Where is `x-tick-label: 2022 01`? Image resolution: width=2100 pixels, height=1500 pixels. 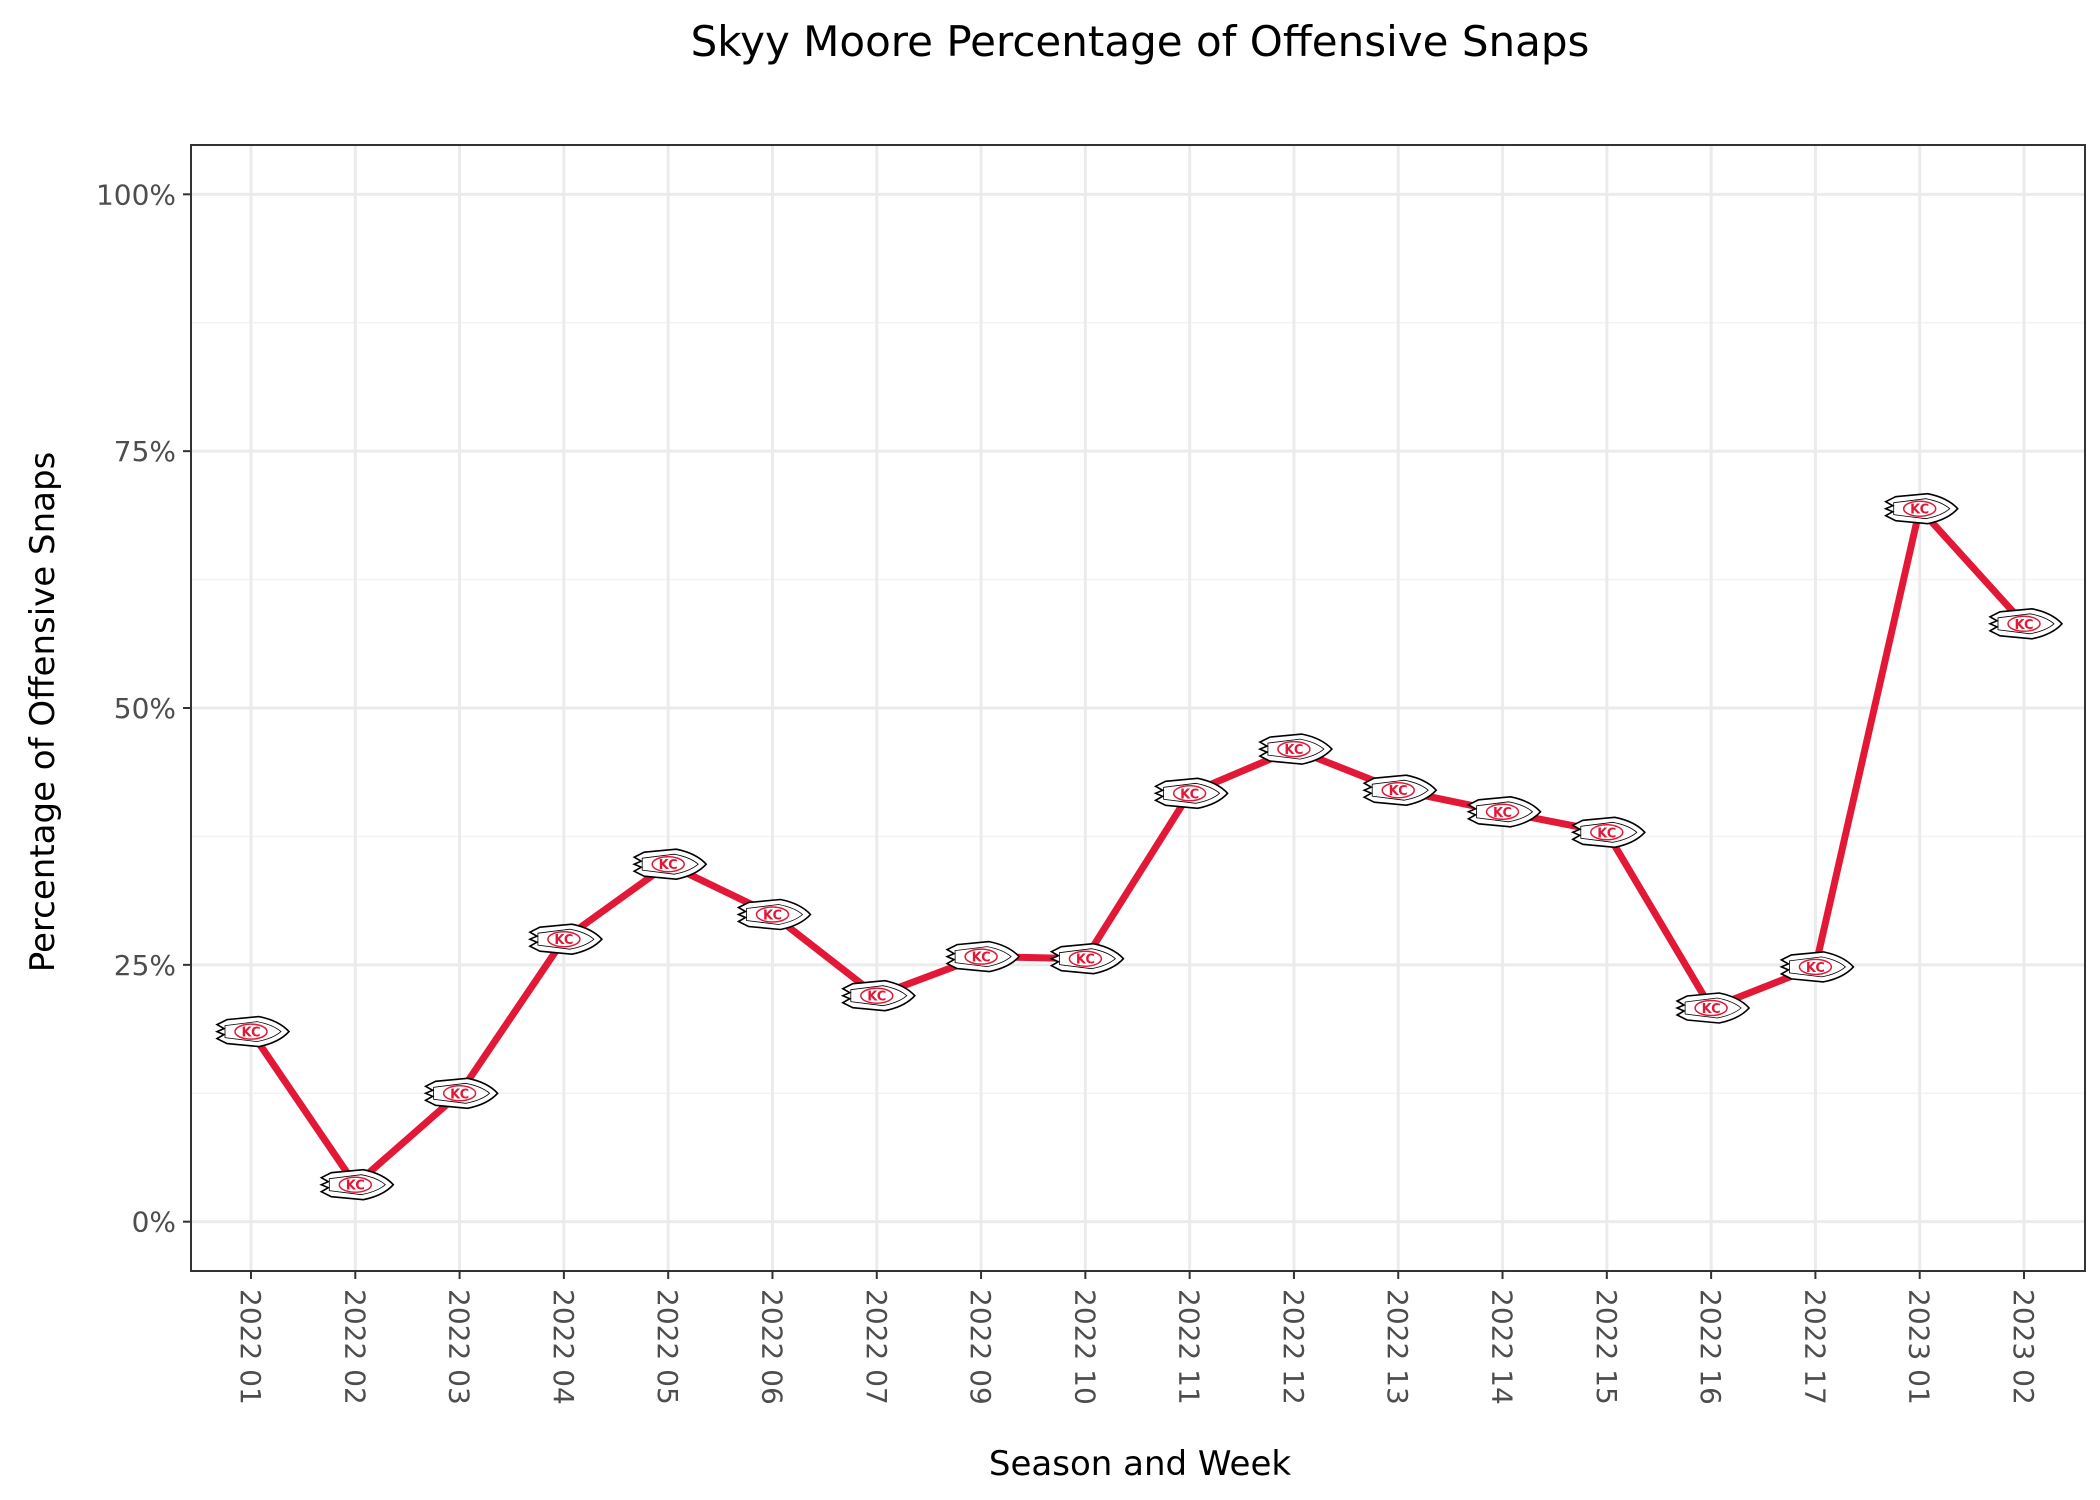 x-tick-label: 2022 01 is located at coordinates (250, 1347).